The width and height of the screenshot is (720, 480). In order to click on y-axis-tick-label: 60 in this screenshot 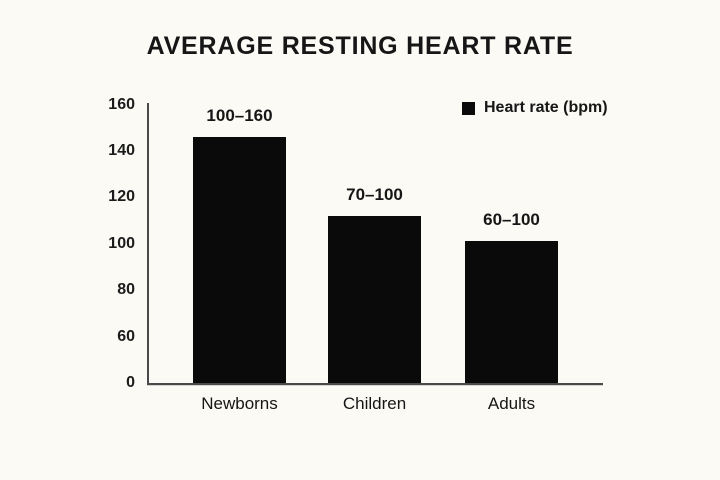, I will do `click(126, 336)`.